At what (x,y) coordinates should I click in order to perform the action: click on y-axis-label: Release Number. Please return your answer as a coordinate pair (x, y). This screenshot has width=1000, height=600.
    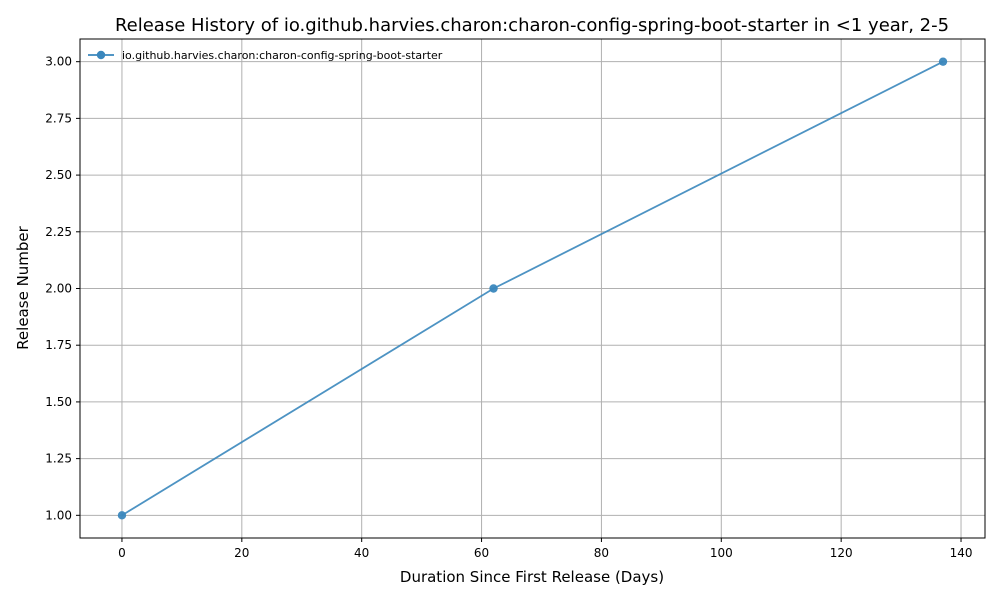
    Looking at the image, I should click on (23, 287).